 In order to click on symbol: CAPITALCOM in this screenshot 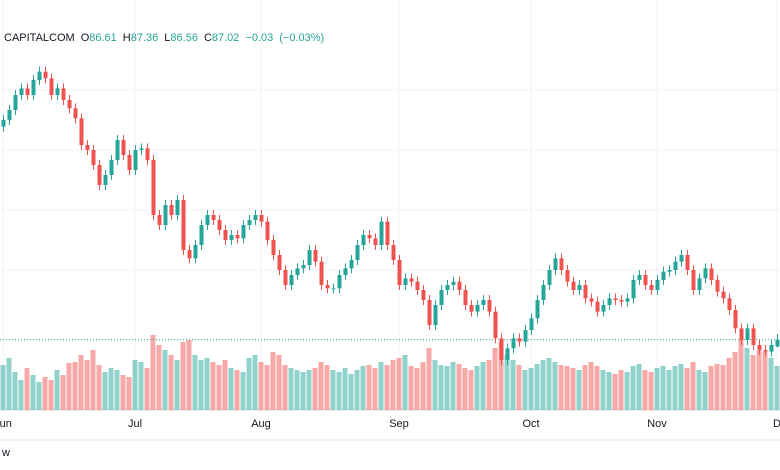, I will do `click(39, 38)`.